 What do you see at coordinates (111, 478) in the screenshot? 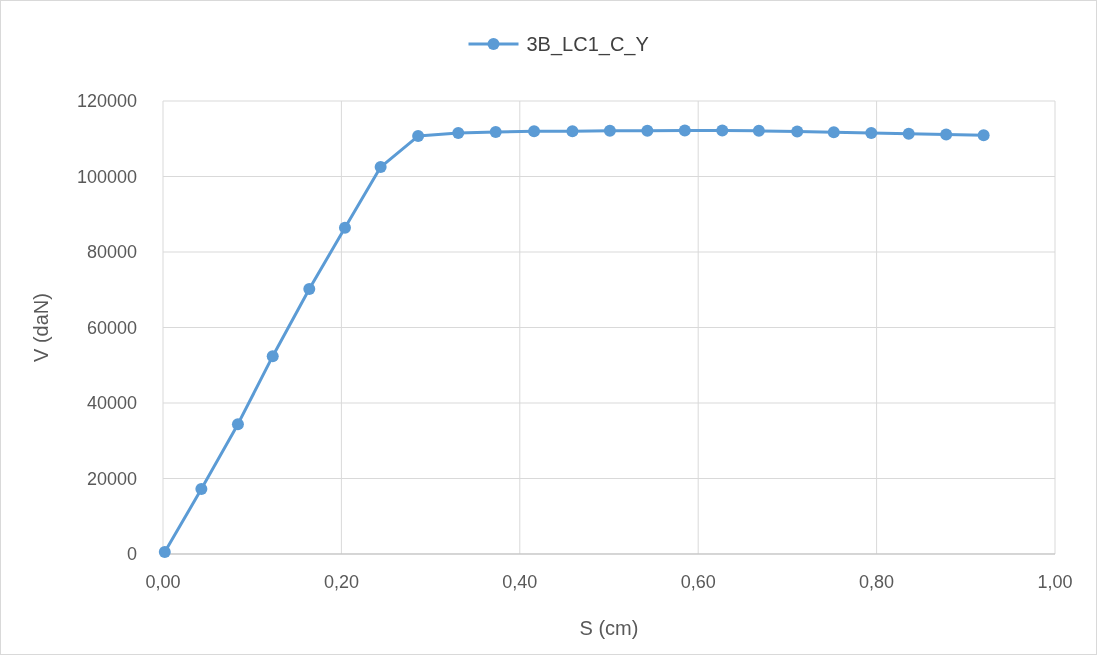
I see `y-tick-label: 20000` at bounding box center [111, 478].